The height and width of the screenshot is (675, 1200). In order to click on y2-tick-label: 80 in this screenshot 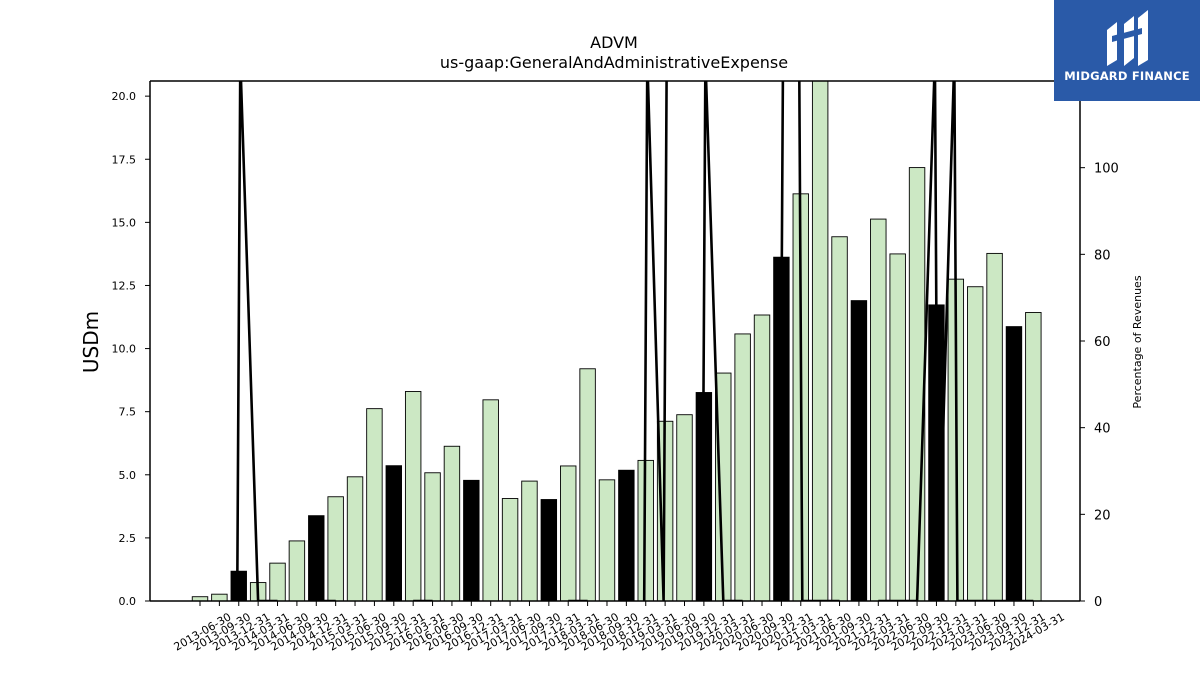, I will do `click(1102, 255)`.